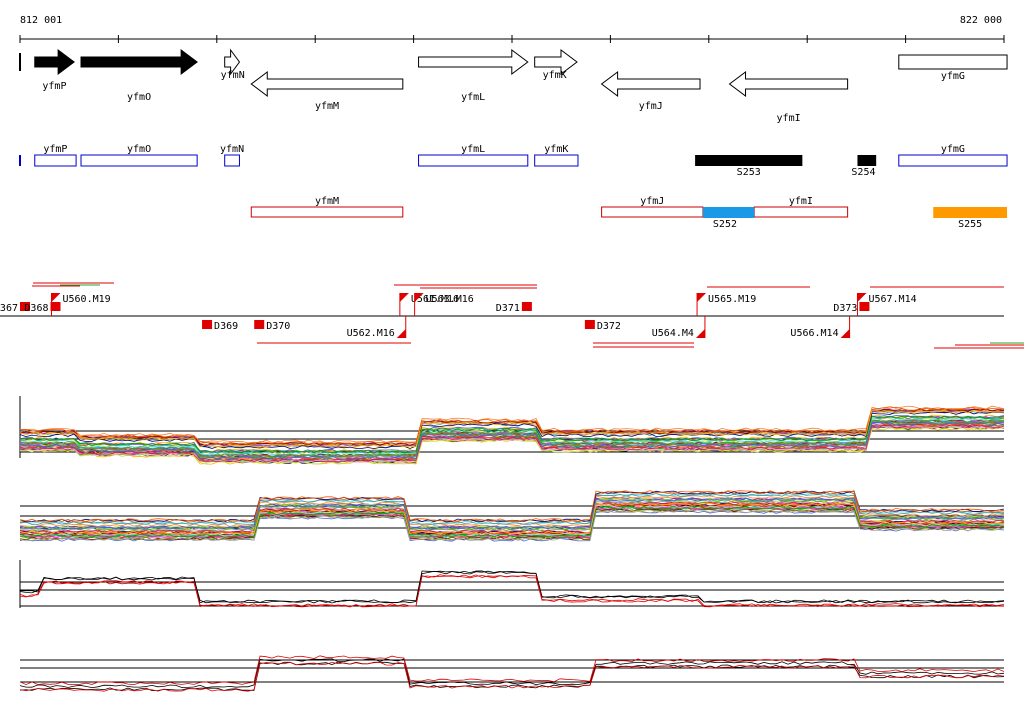 The width and height of the screenshot is (1024, 714). Describe the element at coordinates (749, 160) in the screenshot. I see `segment-S253` at that location.